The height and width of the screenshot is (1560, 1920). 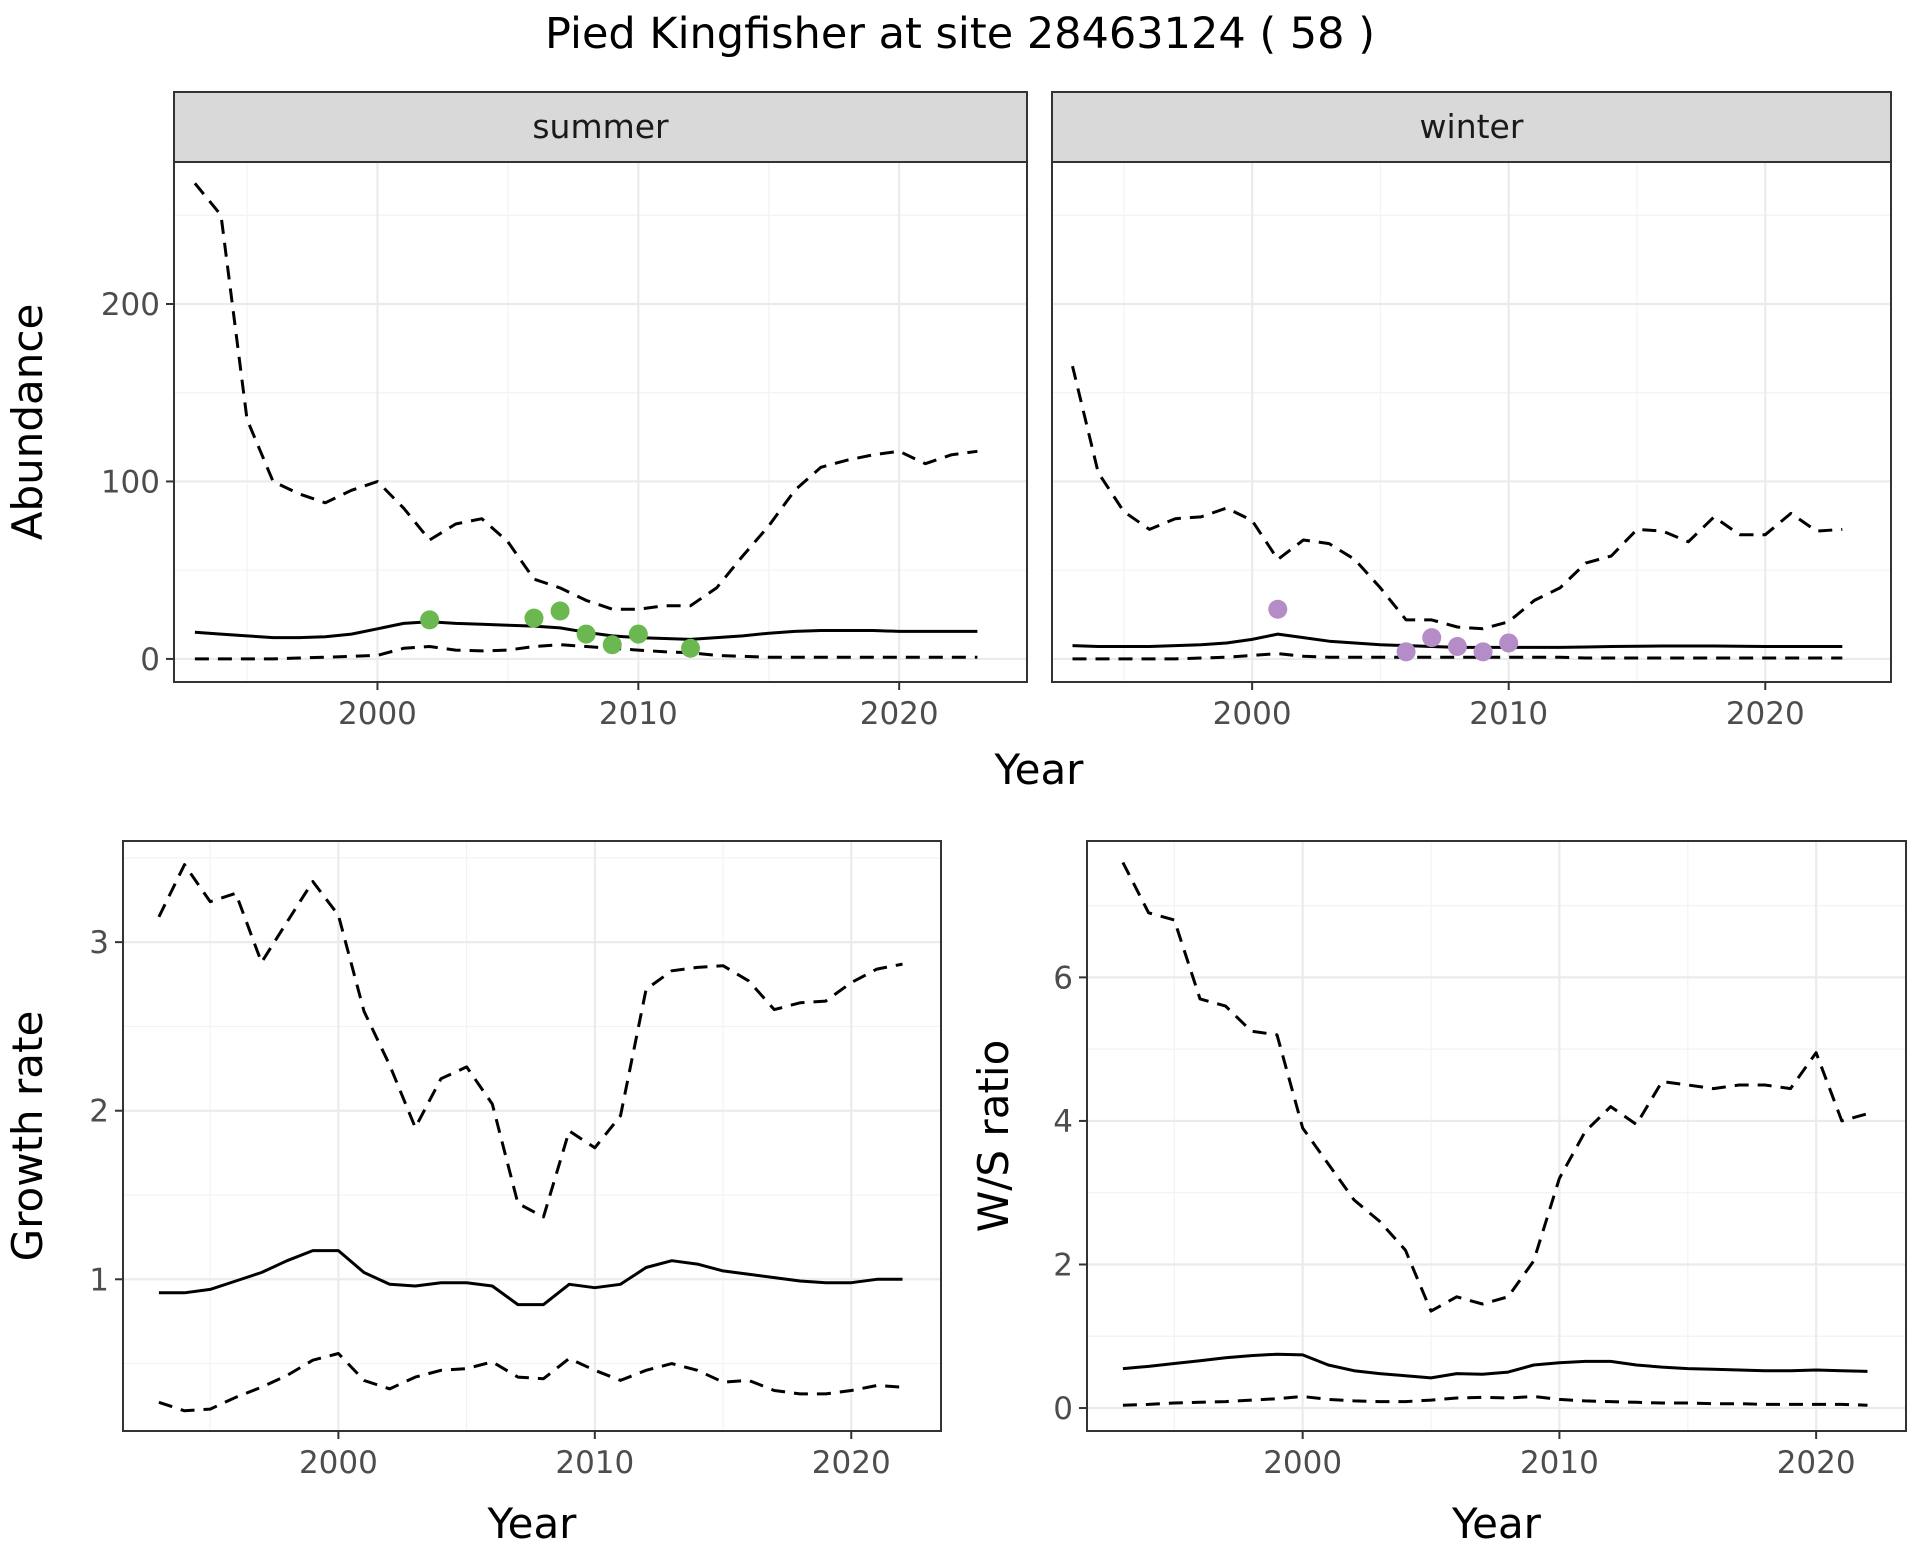 I want to click on y-tick-label: 200, so click(x=130, y=305).